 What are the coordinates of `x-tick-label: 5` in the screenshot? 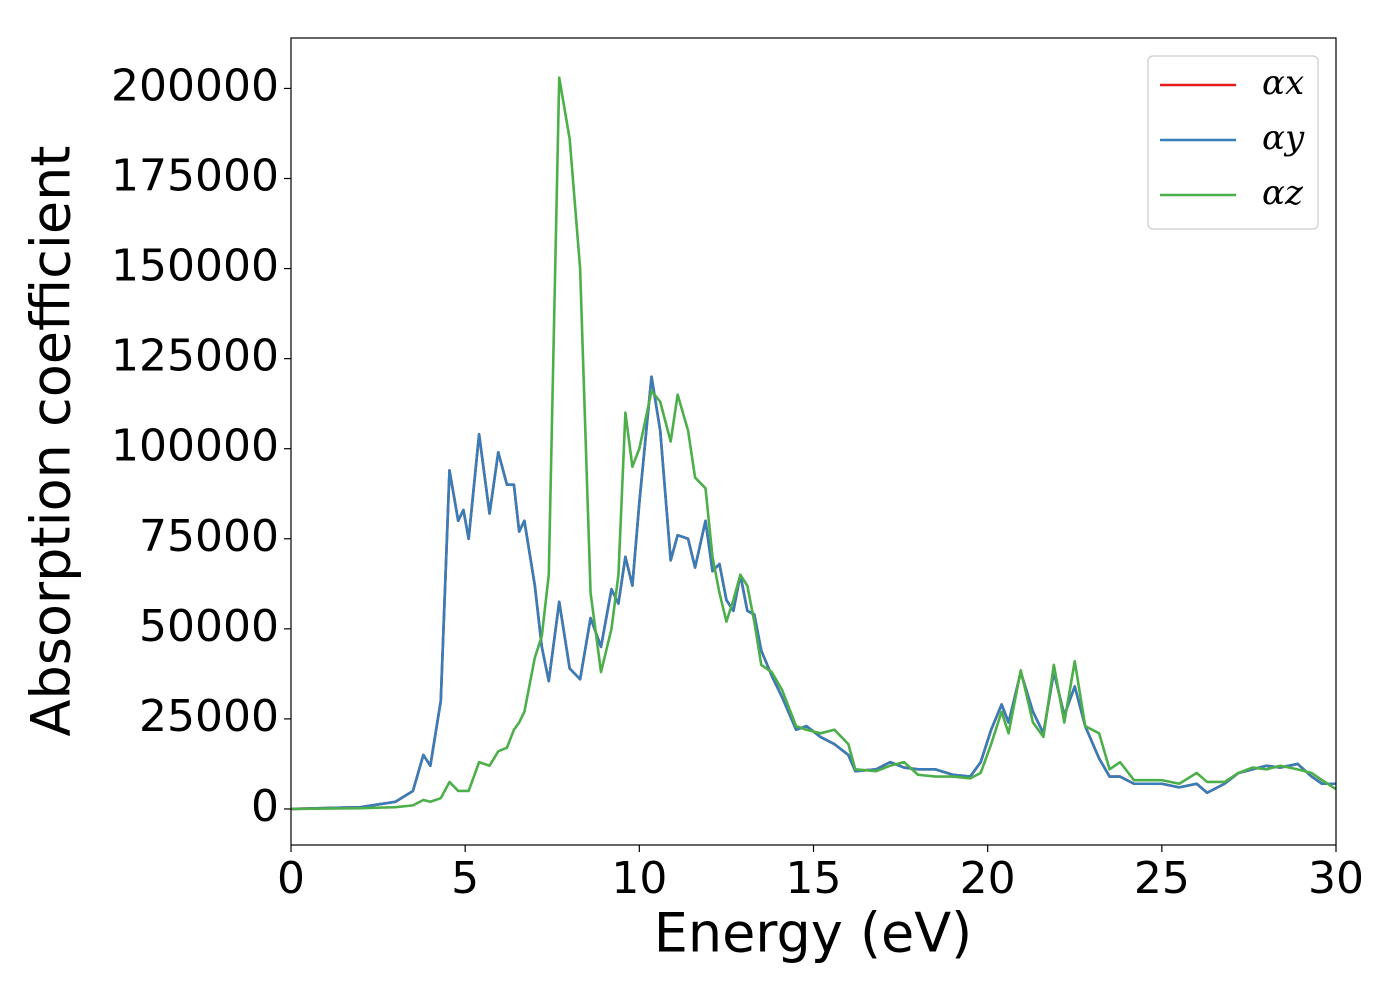 It's located at (465, 878).